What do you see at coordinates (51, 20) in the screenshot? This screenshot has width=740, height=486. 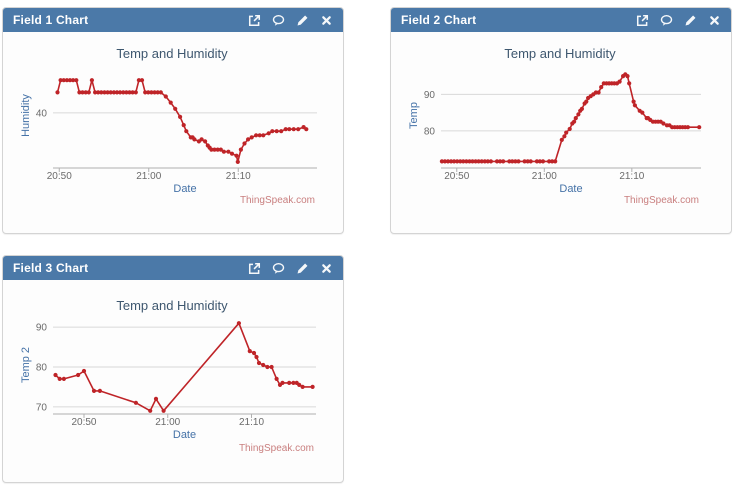 I see `panel-title: Field 1 Chart` at bounding box center [51, 20].